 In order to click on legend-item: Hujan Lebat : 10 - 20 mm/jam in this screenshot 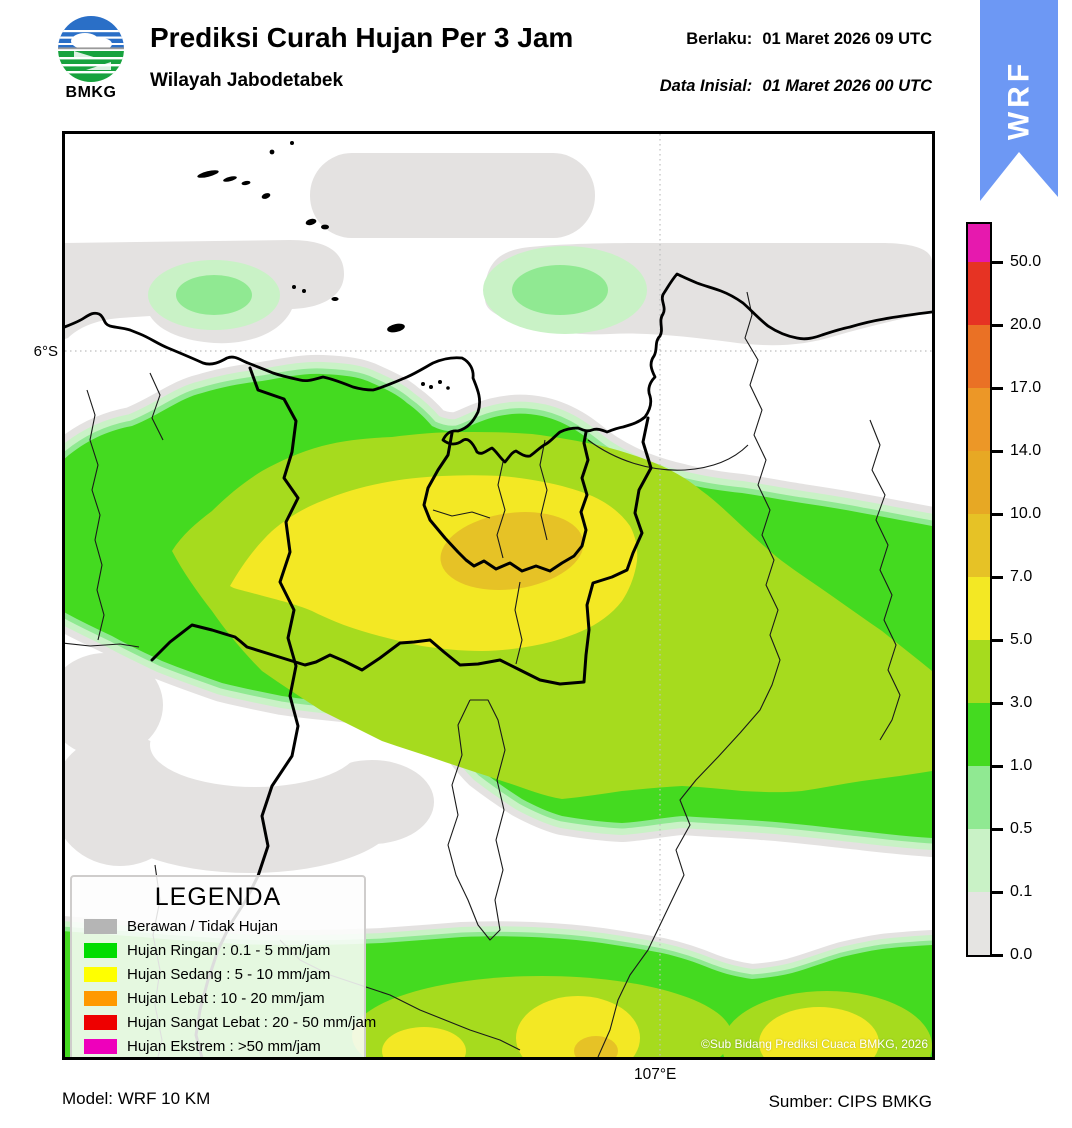, I will do `click(218, 998)`.